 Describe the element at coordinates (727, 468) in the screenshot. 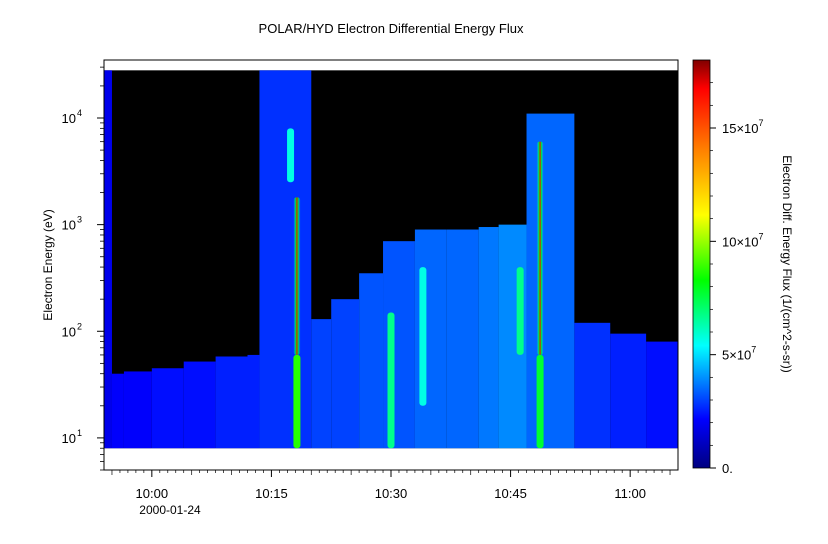

I see `colorbar-tick-label: 0.` at that location.